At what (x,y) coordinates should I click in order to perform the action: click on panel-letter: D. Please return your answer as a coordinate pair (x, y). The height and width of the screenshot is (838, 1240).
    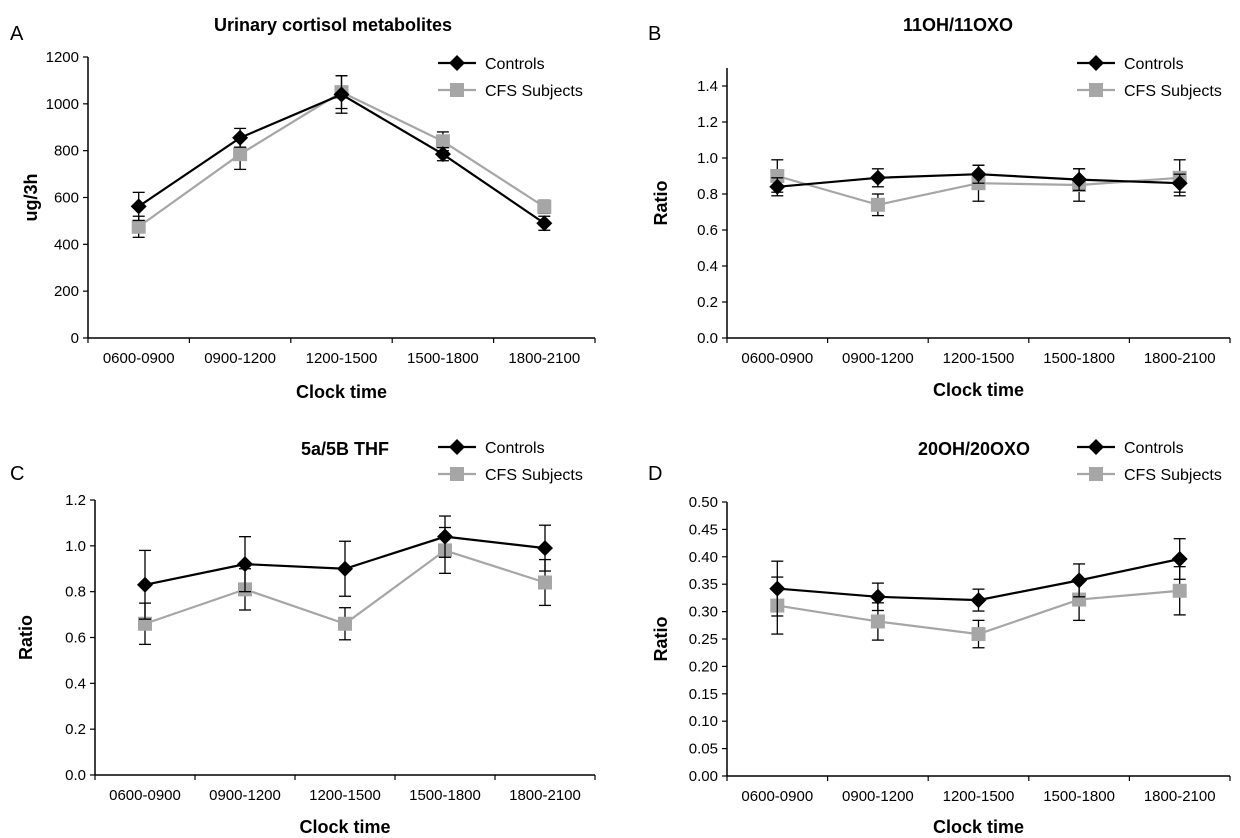
    Looking at the image, I should click on (655, 474).